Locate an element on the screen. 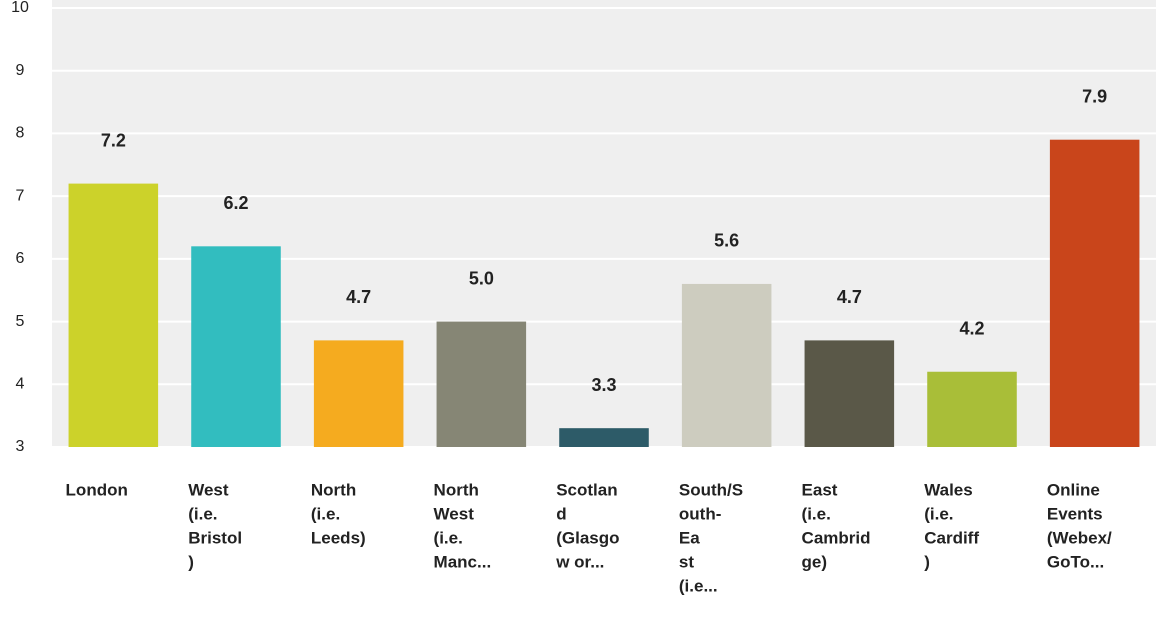 This screenshot has height=619, width=1156. x-tick-label: Cambrid is located at coordinates (836, 537).